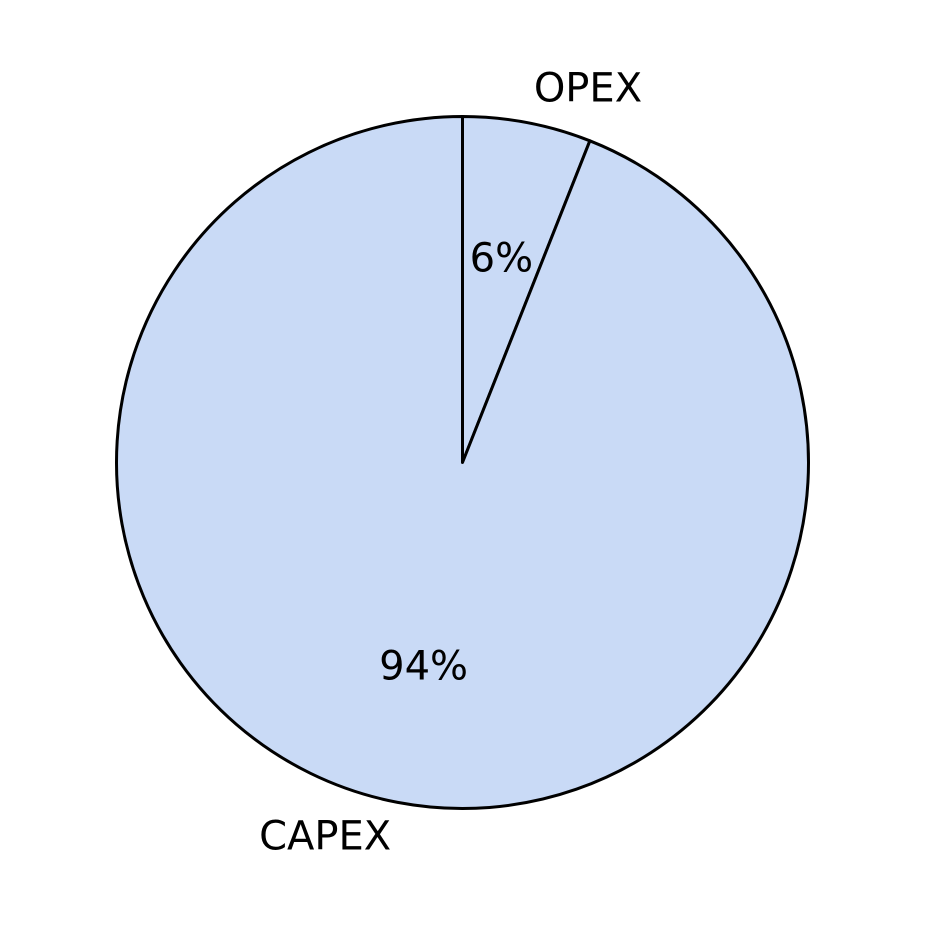 This screenshot has height=925, width=925. What do you see at coordinates (526, 289) in the screenshot?
I see `pie-slice-opex` at bounding box center [526, 289].